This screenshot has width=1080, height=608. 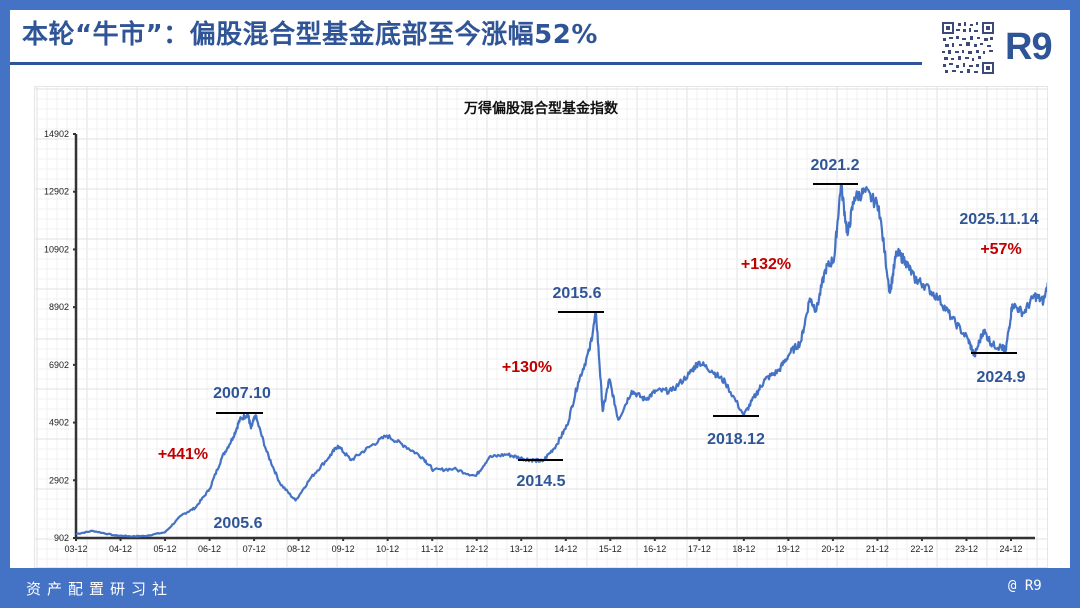 I want to click on date-annotation: 2021.2, so click(x=835, y=165).